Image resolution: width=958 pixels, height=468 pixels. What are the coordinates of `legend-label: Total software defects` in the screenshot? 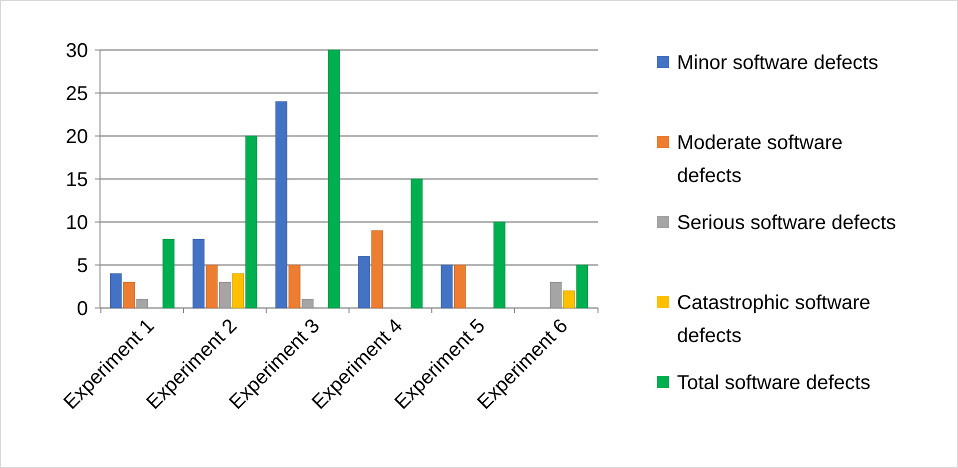 It's located at (773, 383).